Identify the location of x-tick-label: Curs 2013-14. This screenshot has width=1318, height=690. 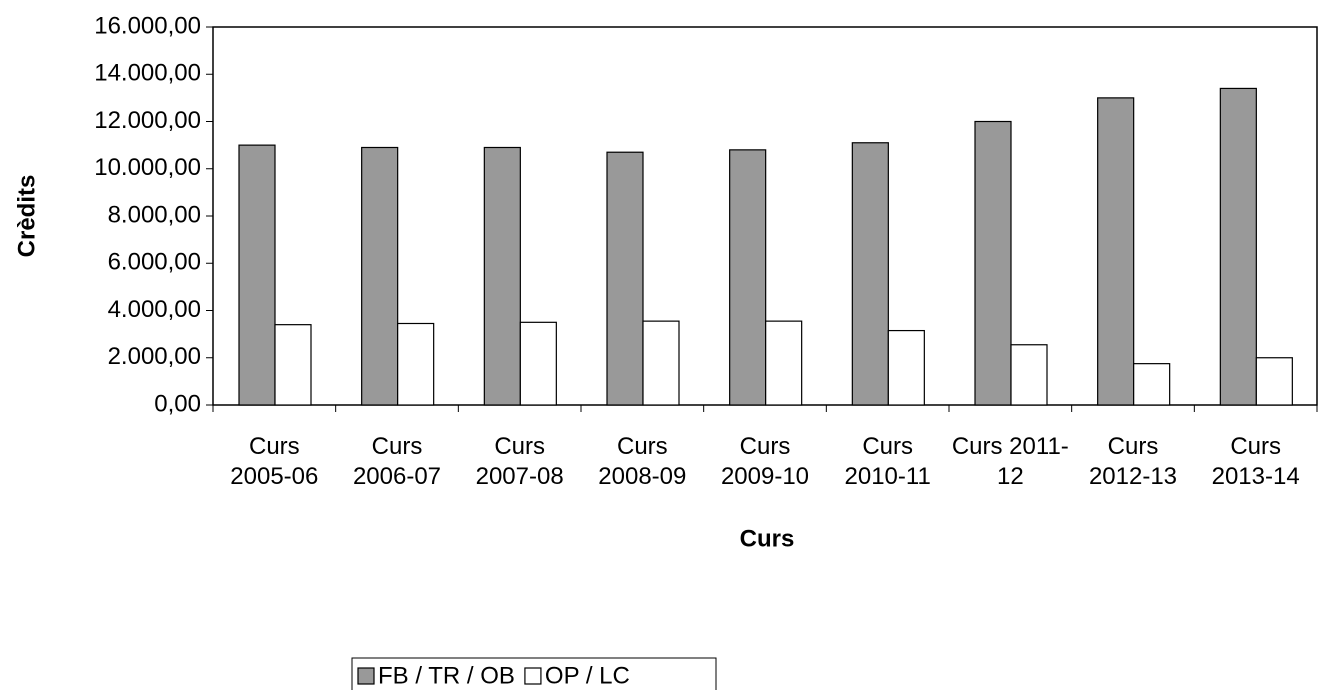
(1255, 461).